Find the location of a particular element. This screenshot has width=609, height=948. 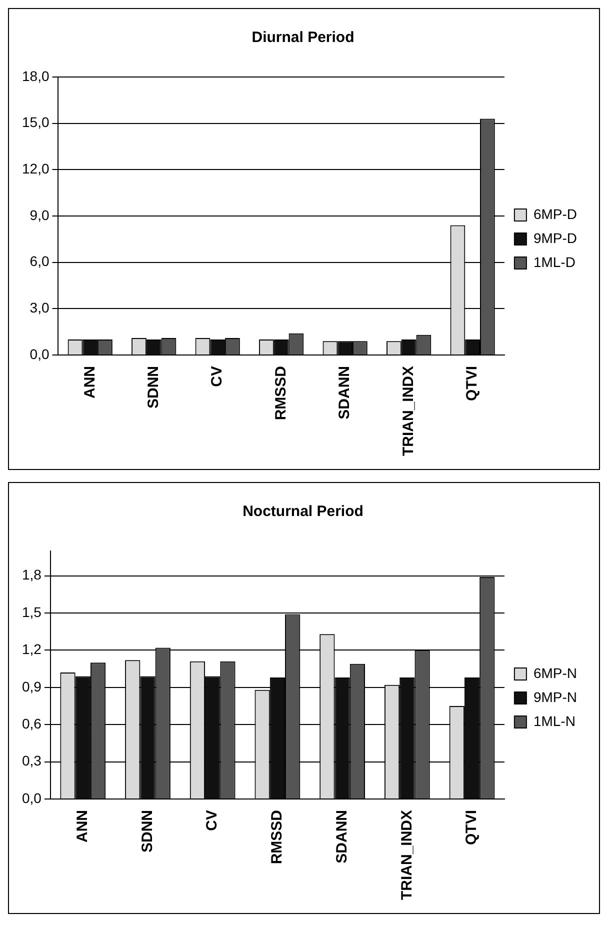

y-tick-label: 0,9 is located at coordinates (32, 686).